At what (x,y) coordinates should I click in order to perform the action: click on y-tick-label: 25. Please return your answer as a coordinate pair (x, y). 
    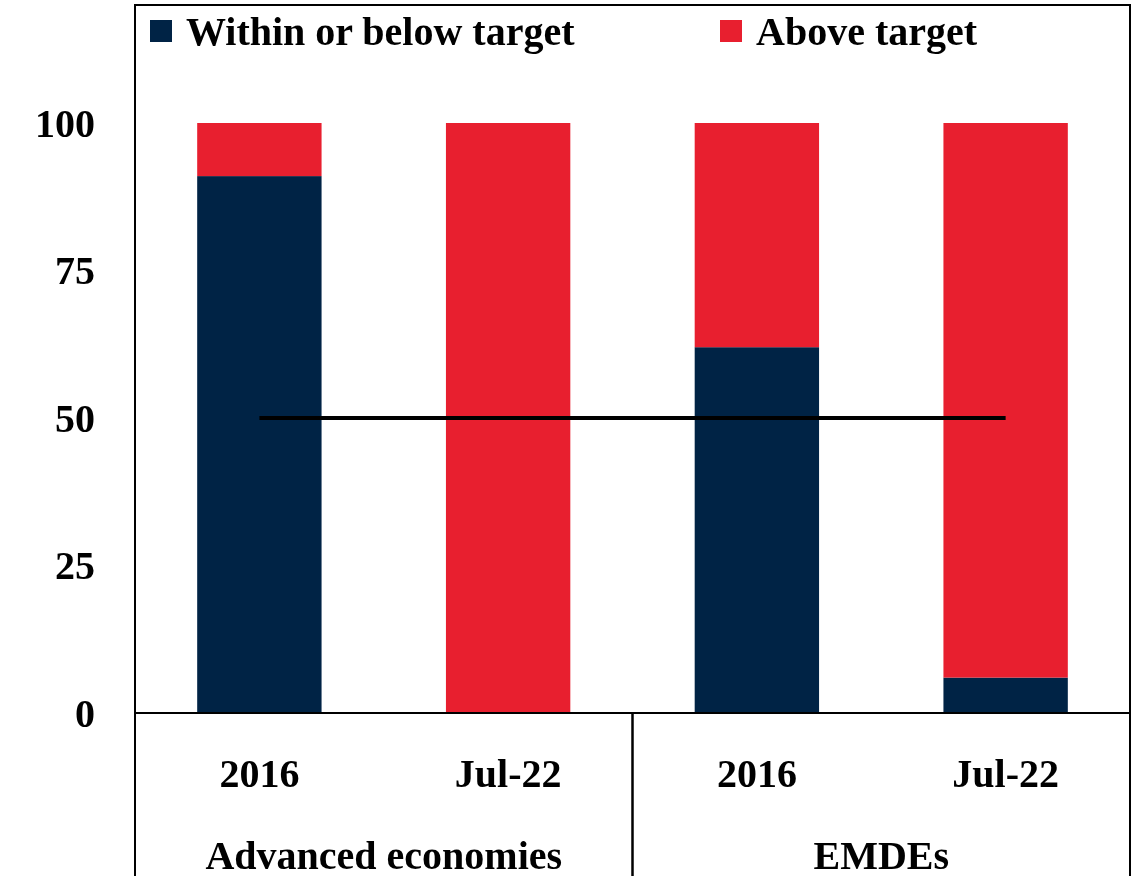
    Looking at the image, I should click on (75, 565).